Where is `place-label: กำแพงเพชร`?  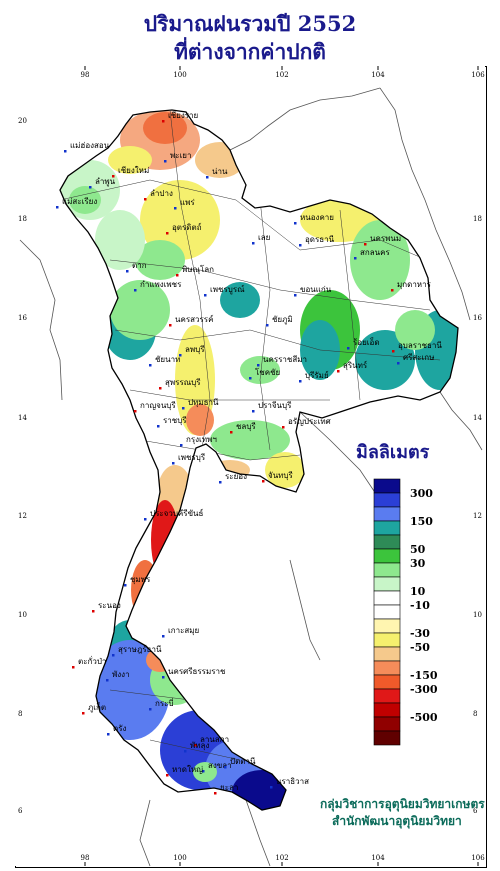 place-label: กำแพงเพชร is located at coordinates (161, 284).